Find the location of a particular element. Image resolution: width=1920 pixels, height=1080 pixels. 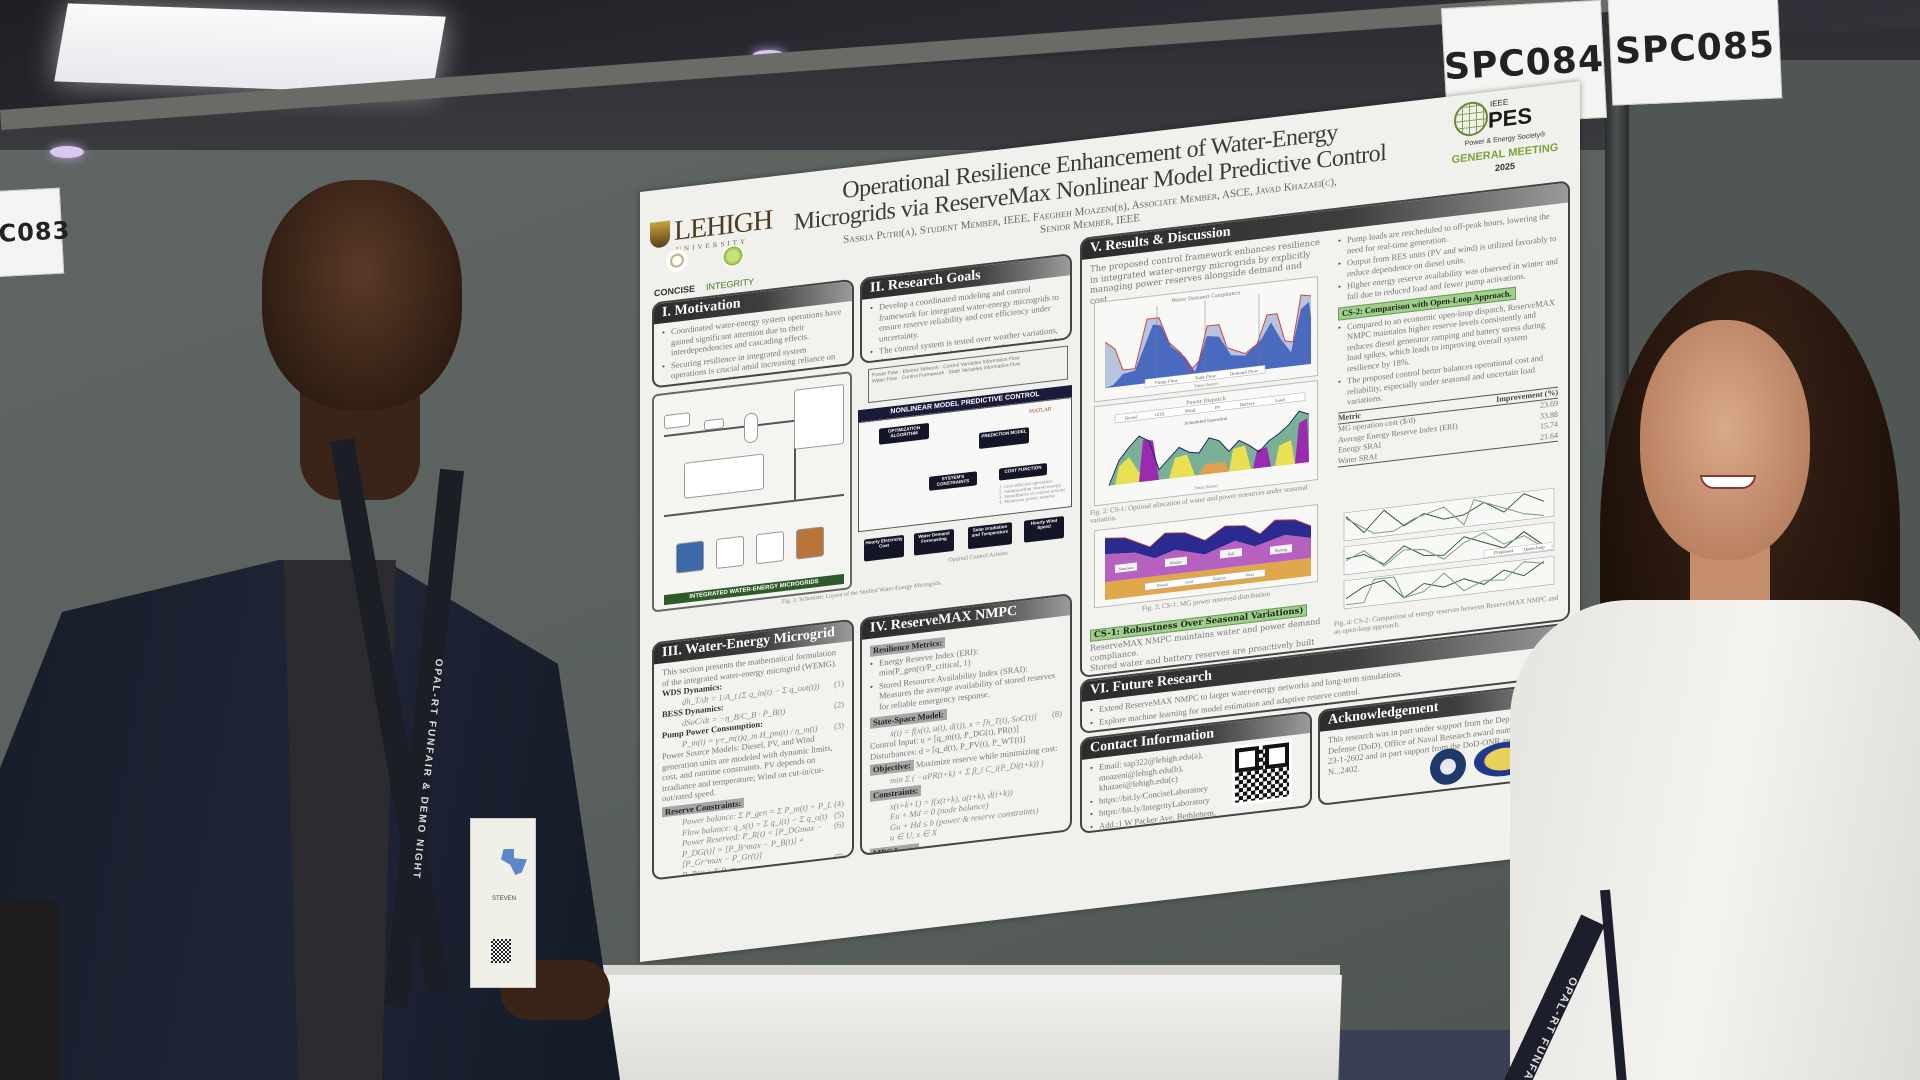

pv-array-icon is located at coordinates (677, 421).